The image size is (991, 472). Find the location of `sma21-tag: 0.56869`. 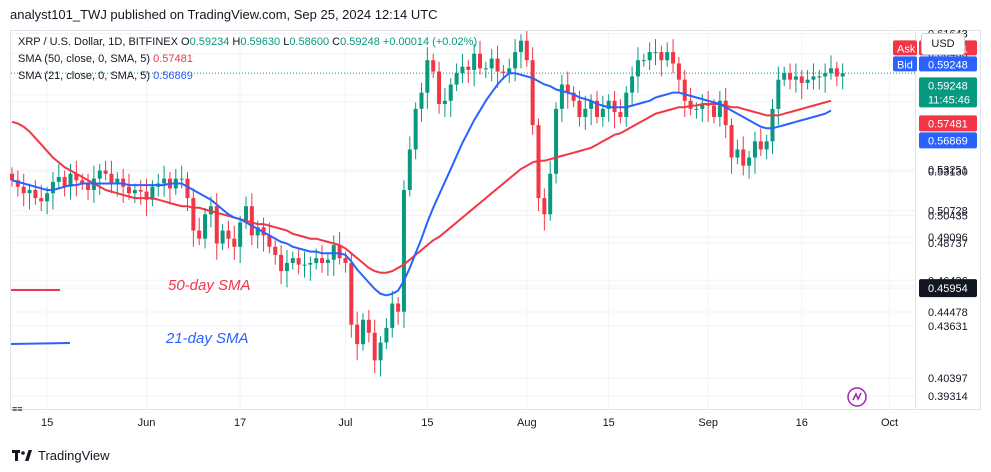

sma21-tag: 0.56869 is located at coordinates (948, 141).